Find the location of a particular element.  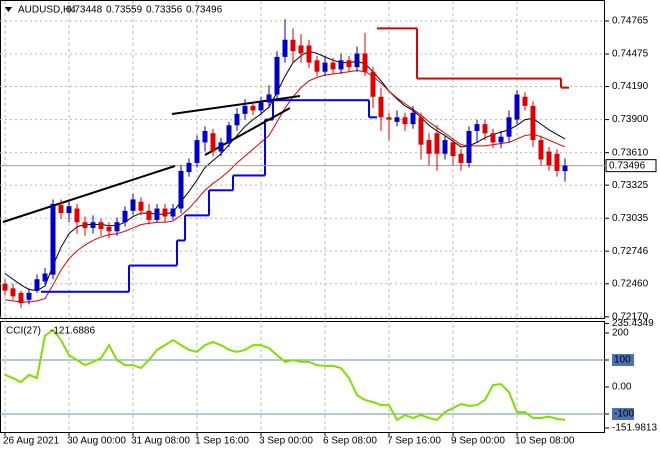

y-tick-label: 0.74190 is located at coordinates (630, 86).